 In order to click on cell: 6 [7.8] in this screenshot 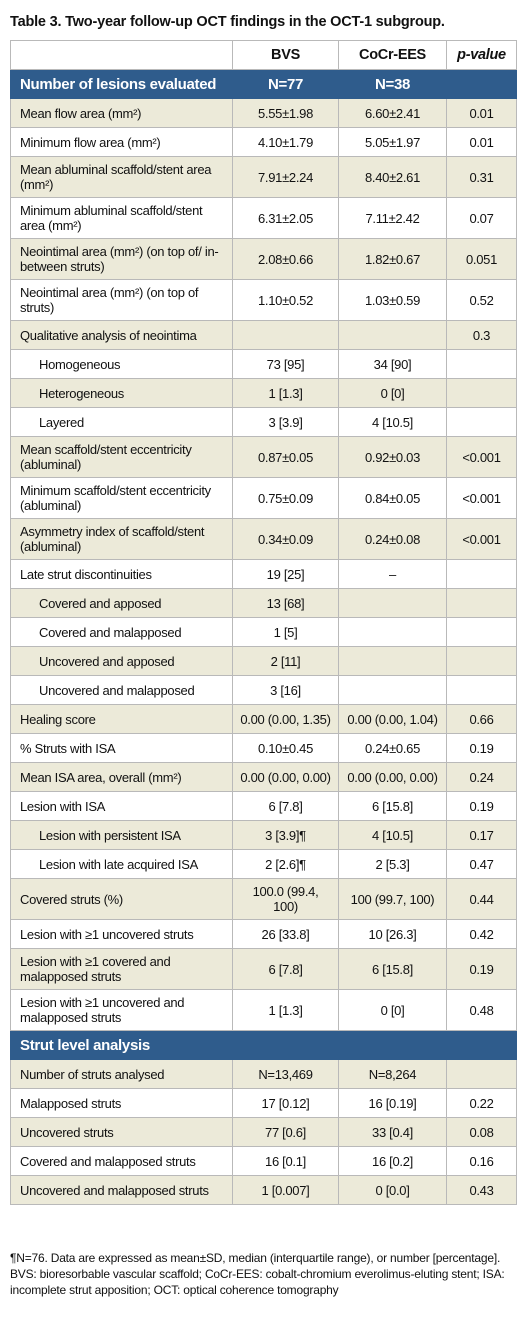, I will do `click(285, 969)`.